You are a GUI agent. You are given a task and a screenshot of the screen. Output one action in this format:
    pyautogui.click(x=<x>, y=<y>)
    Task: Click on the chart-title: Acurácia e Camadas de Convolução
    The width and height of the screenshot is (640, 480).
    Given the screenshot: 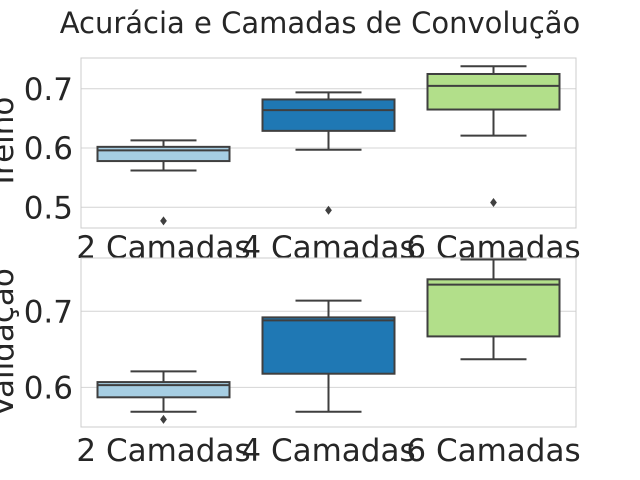 What is the action you would take?
    pyautogui.click(x=320, y=23)
    